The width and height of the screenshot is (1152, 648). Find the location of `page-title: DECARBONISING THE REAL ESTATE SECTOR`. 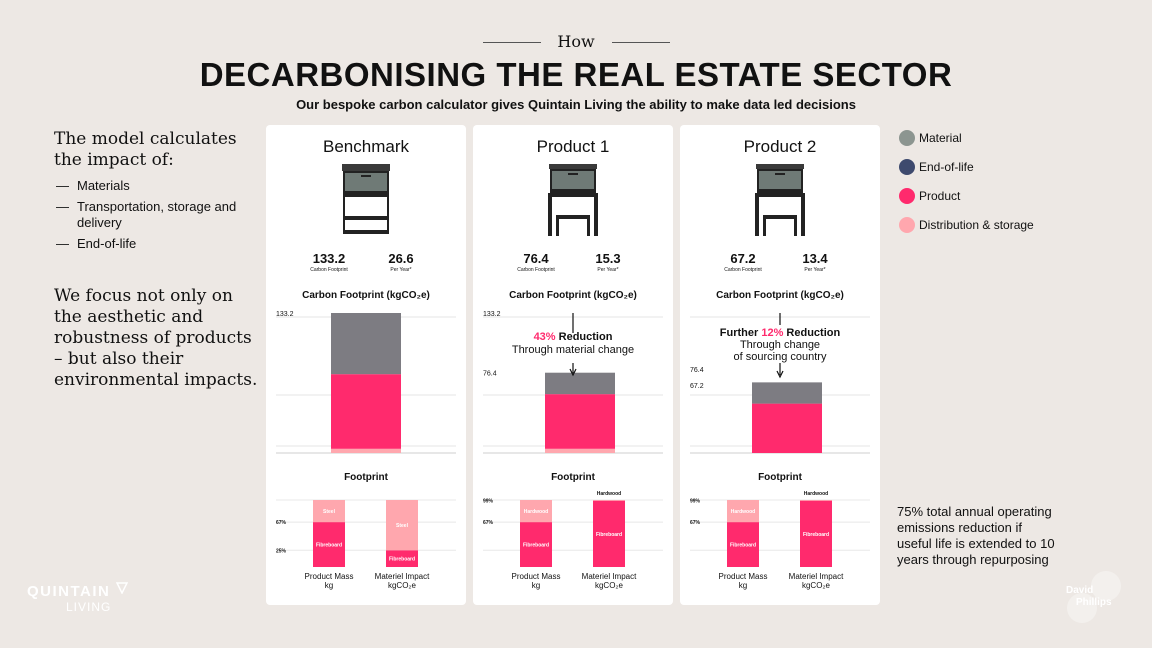

page-title: DECARBONISING THE REAL ESTATE SECTOR is located at coordinates (576, 74).